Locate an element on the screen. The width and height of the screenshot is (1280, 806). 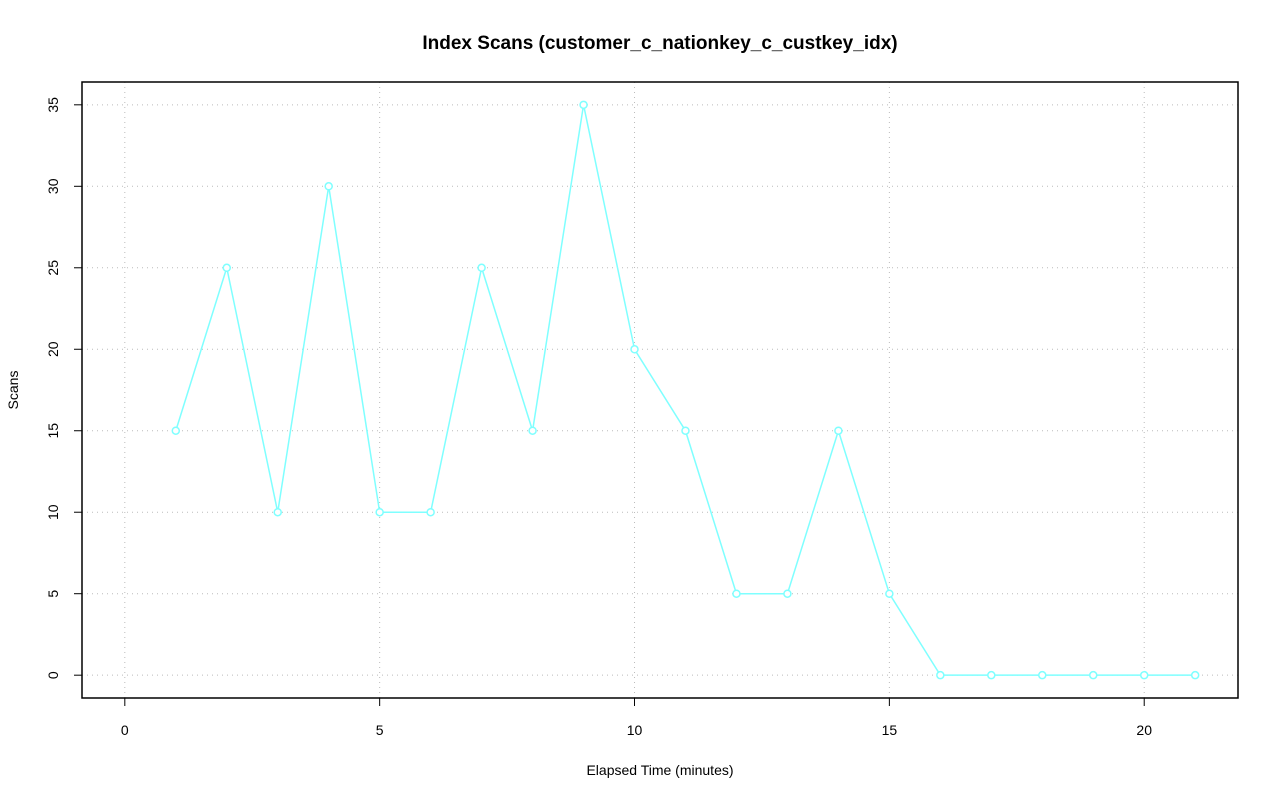
x-axis-label: Elapsed Time (minutes) is located at coordinates (659, 770).